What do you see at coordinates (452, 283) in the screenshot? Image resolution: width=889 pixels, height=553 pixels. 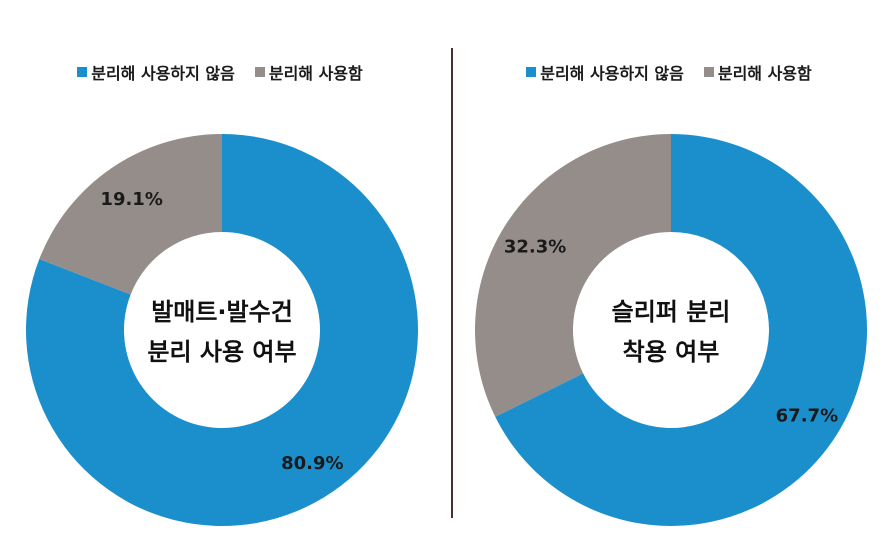 I see `divider` at bounding box center [452, 283].